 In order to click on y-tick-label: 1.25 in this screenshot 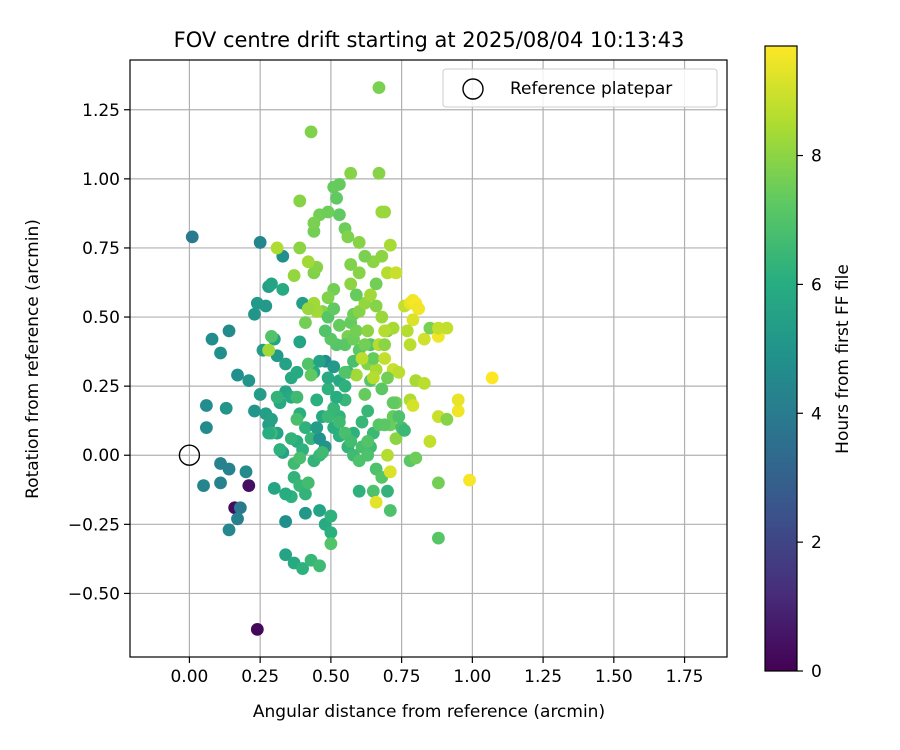, I will do `click(101, 111)`.